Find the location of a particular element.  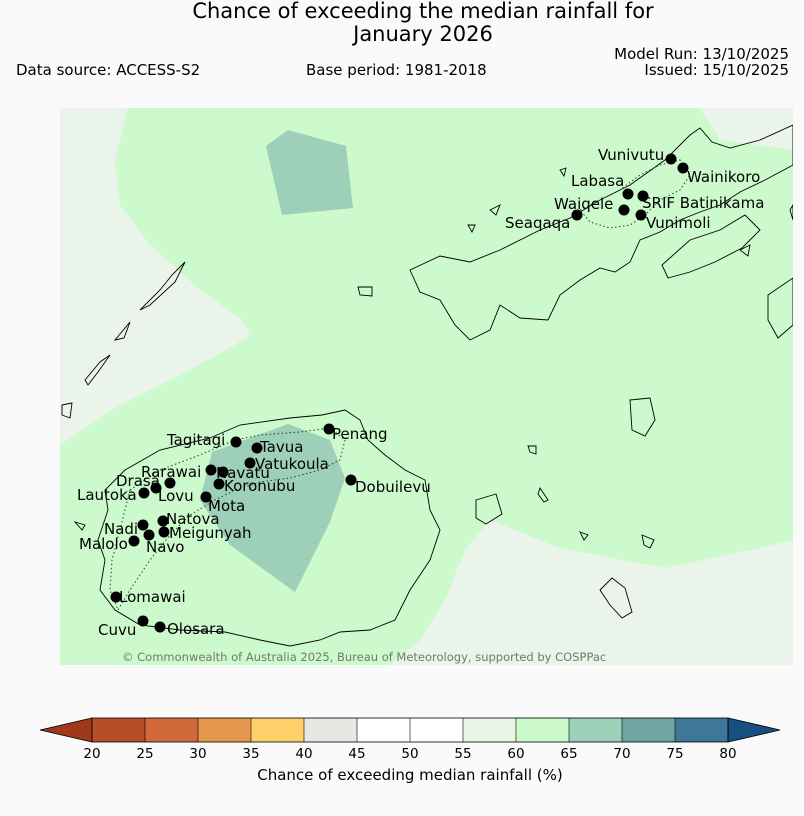

station-marker-tagitagi is located at coordinates (236, 442).